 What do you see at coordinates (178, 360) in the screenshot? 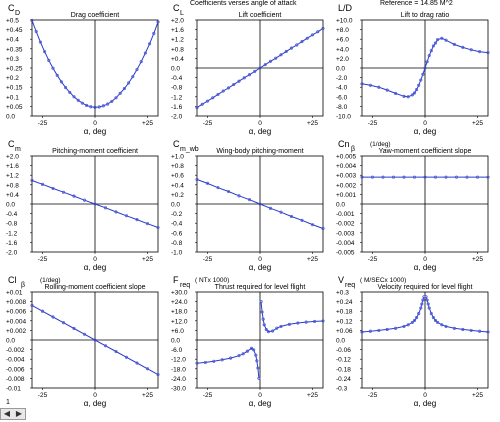
I see `chart-freq-ytick-label: -12.0` at bounding box center [178, 360].